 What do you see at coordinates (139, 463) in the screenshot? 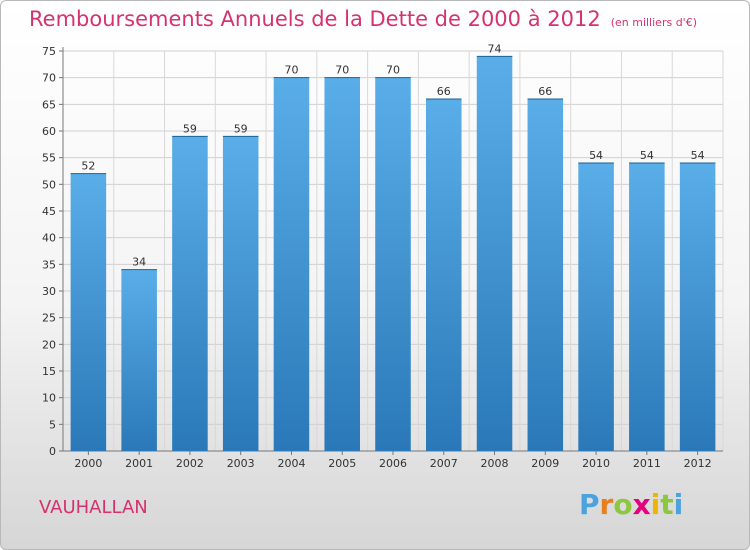
I see `x-tick-label: 2001` at bounding box center [139, 463].